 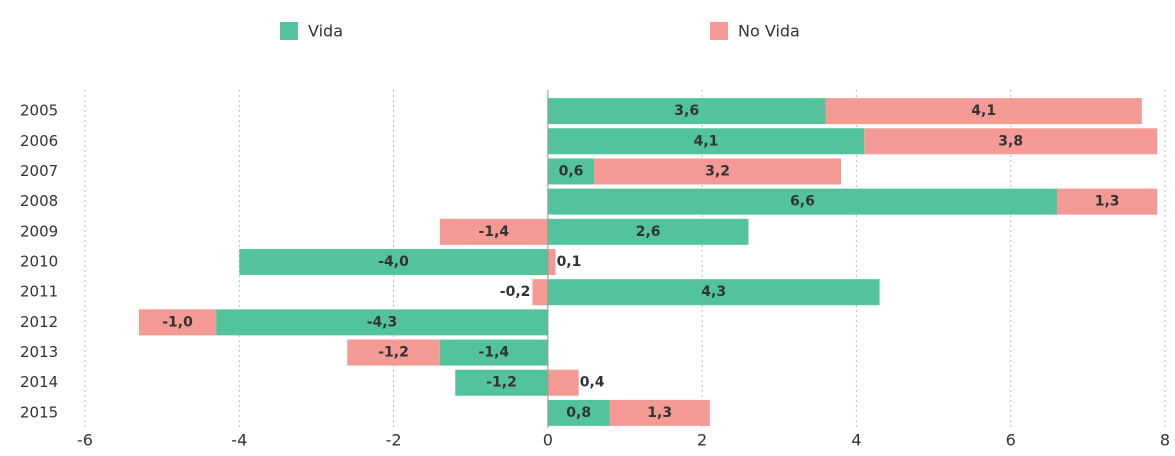 I want to click on y-tick-label: 2006, so click(x=39, y=141).